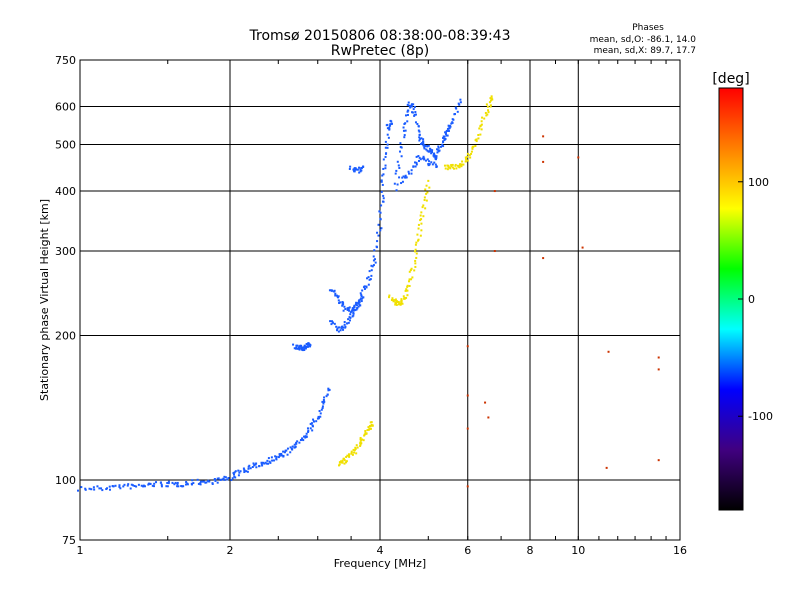 This screenshot has height=600, width=800. What do you see at coordinates (65, 251) in the screenshot?
I see `y-tick-label: 300` at bounding box center [65, 251].